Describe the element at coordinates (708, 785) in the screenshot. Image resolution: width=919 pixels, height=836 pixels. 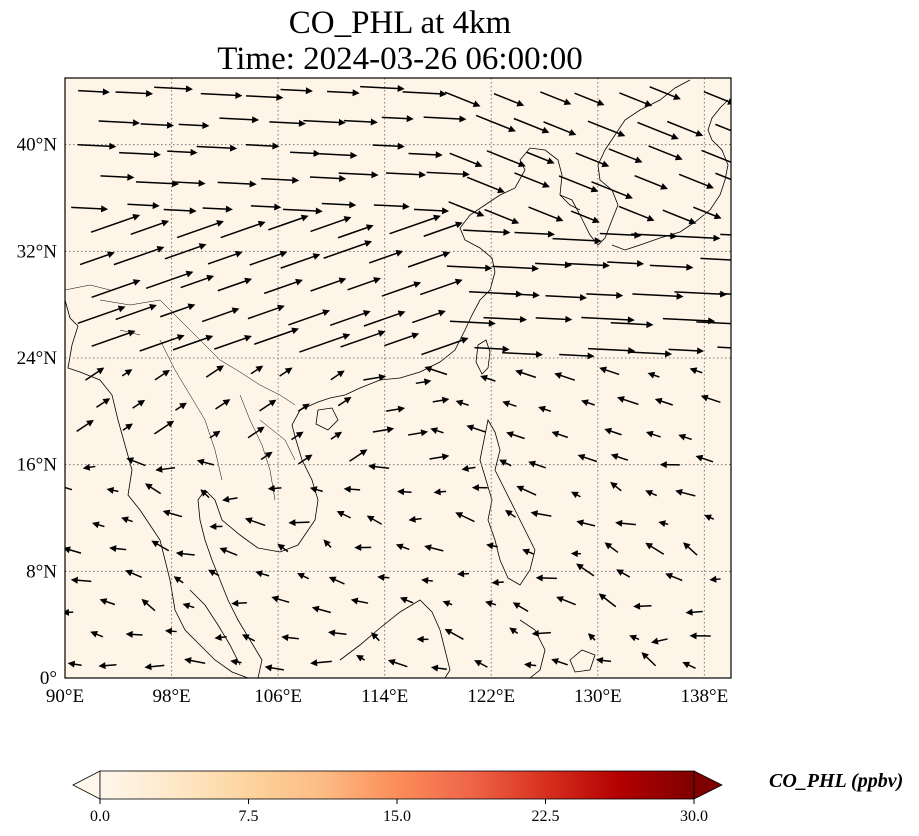
I see `colorbar-extend-high` at that location.